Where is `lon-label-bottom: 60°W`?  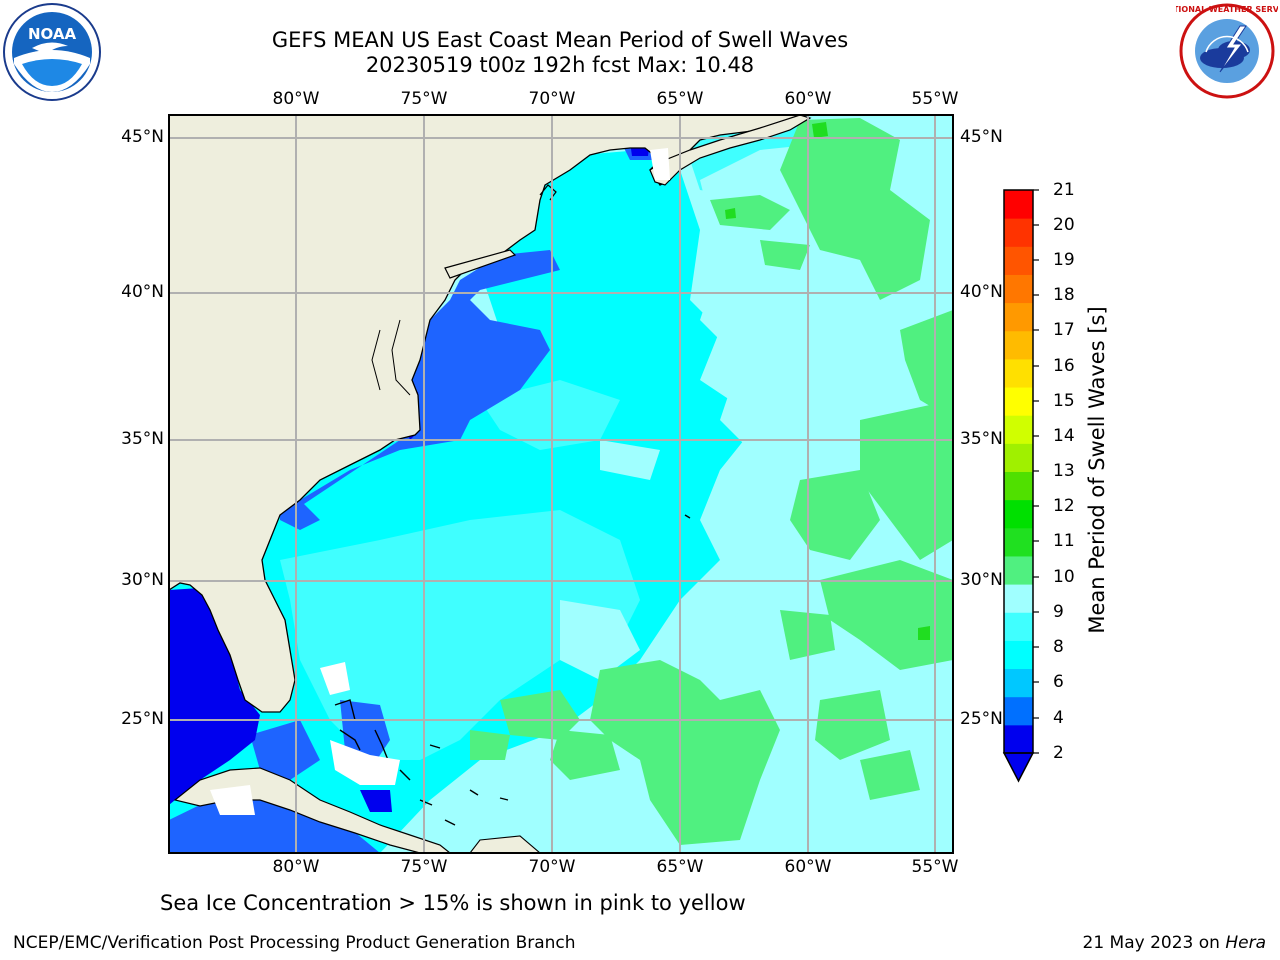 lon-label-bottom: 60°W is located at coordinates (808, 867).